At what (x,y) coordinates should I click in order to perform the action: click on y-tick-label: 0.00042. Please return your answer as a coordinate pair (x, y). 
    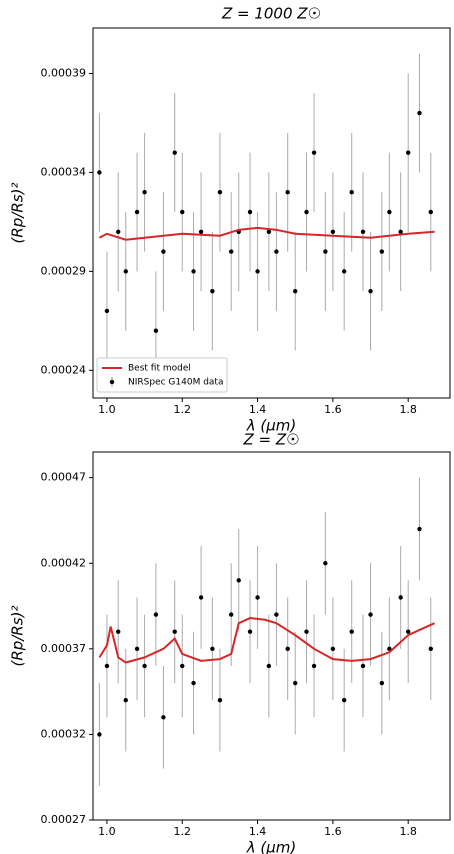
    Looking at the image, I should click on (64, 562).